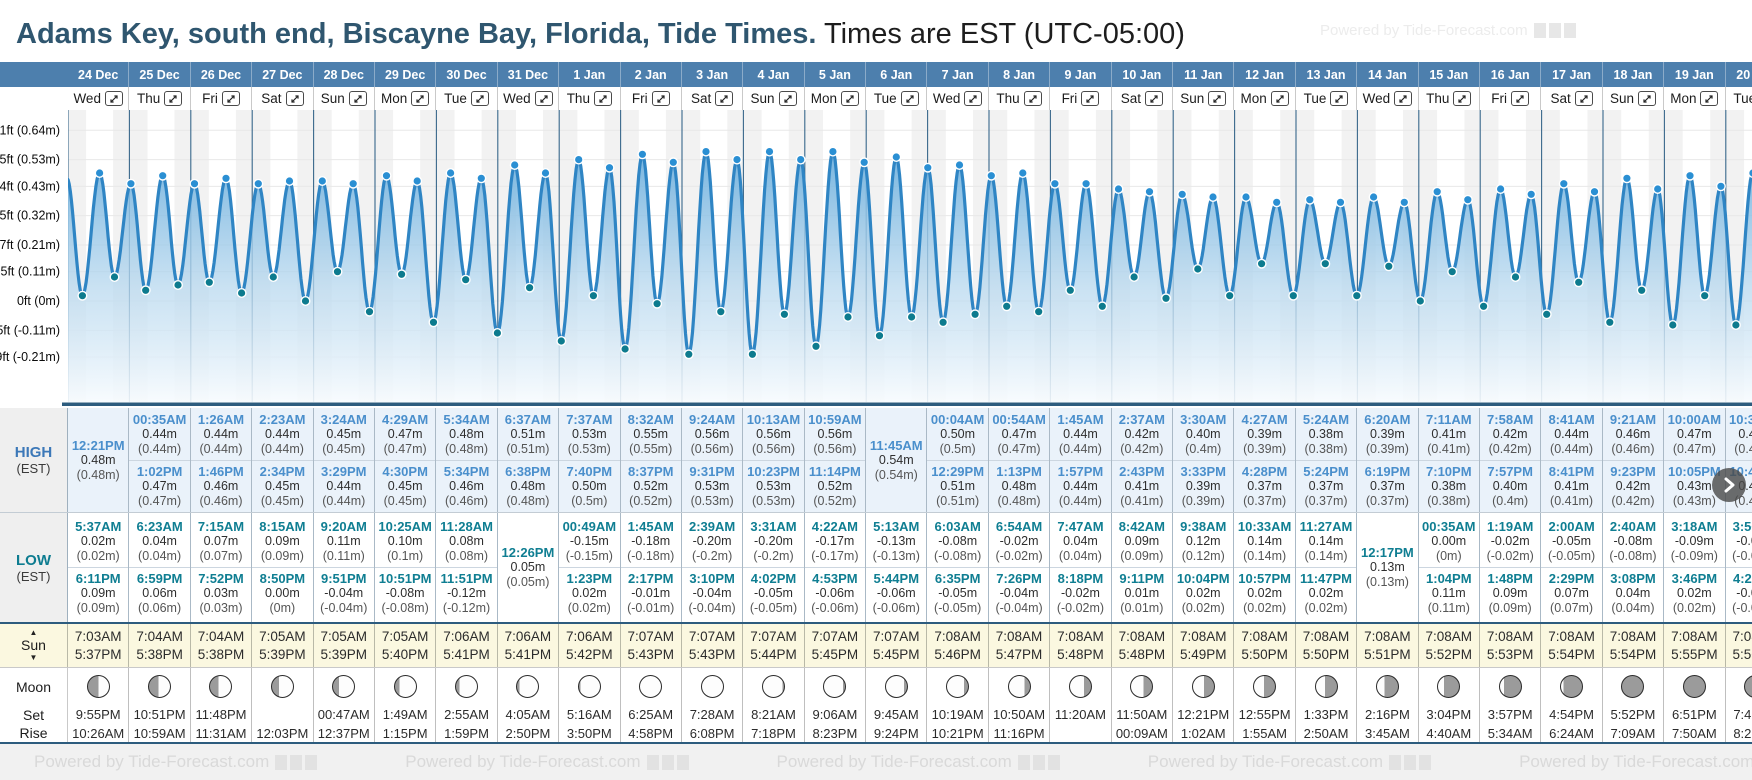 Image resolution: width=1752 pixels, height=780 pixels. I want to click on low-tide-cell: 12:26PM 0.05m (0.05m), so click(528, 567).